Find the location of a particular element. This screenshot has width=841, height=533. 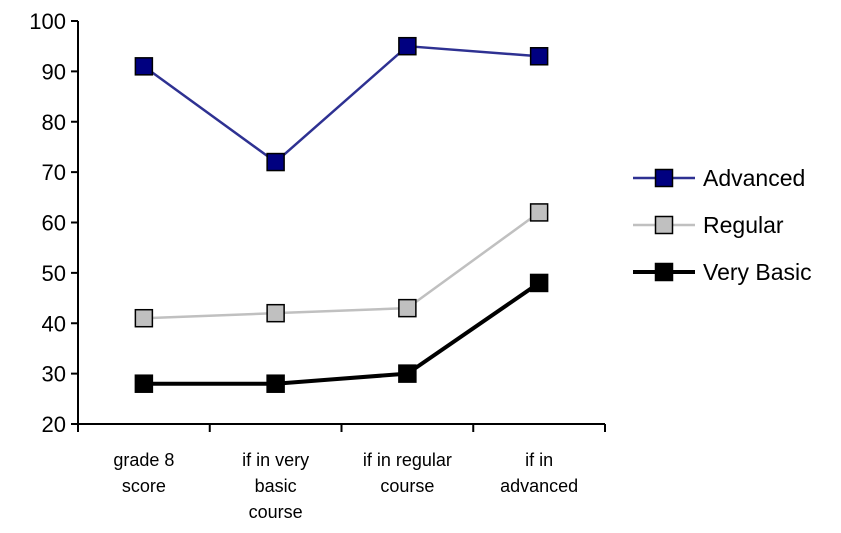

series-line-very-basic is located at coordinates (342, 333).